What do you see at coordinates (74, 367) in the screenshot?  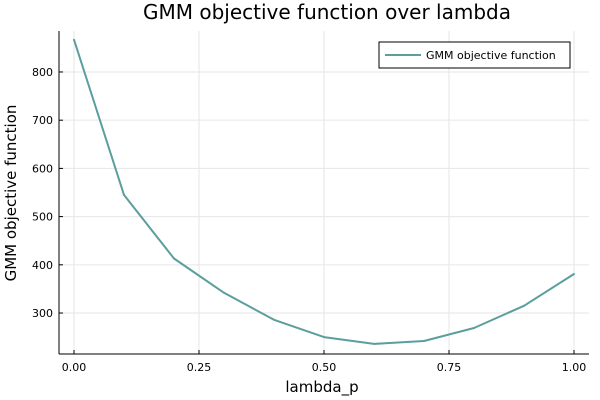 I see `x-tick-label: 0.00` at bounding box center [74, 367].